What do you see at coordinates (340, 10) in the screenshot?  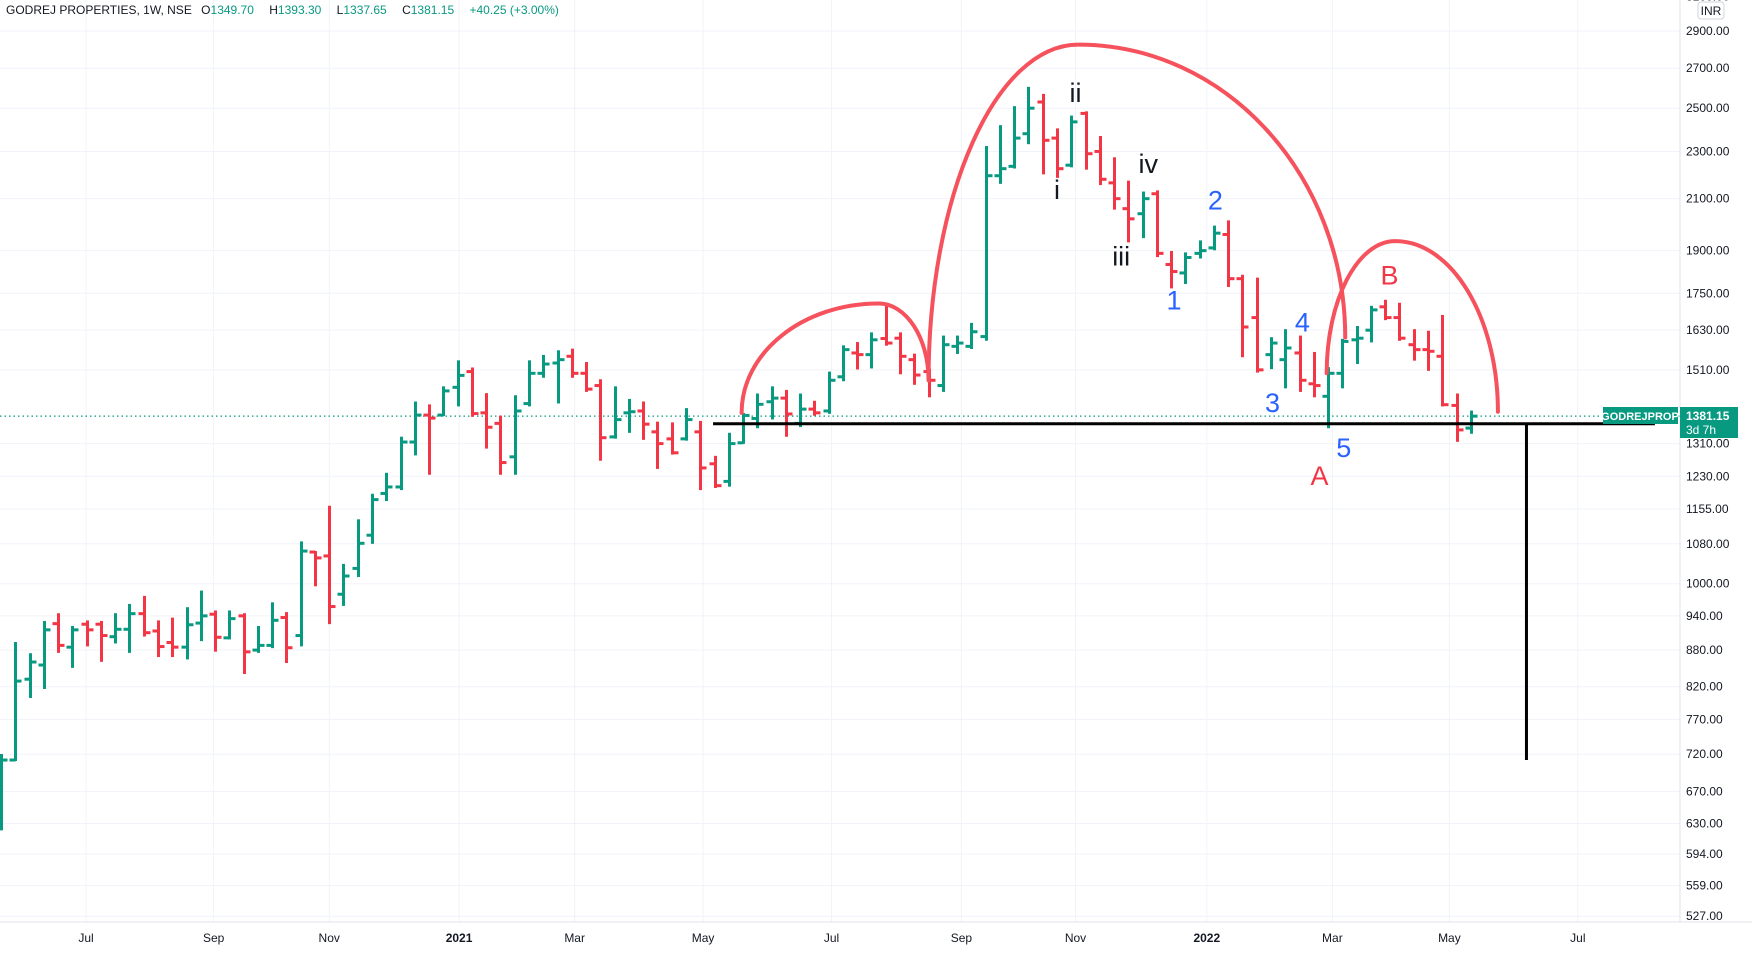 I see `low-label: L` at bounding box center [340, 10].